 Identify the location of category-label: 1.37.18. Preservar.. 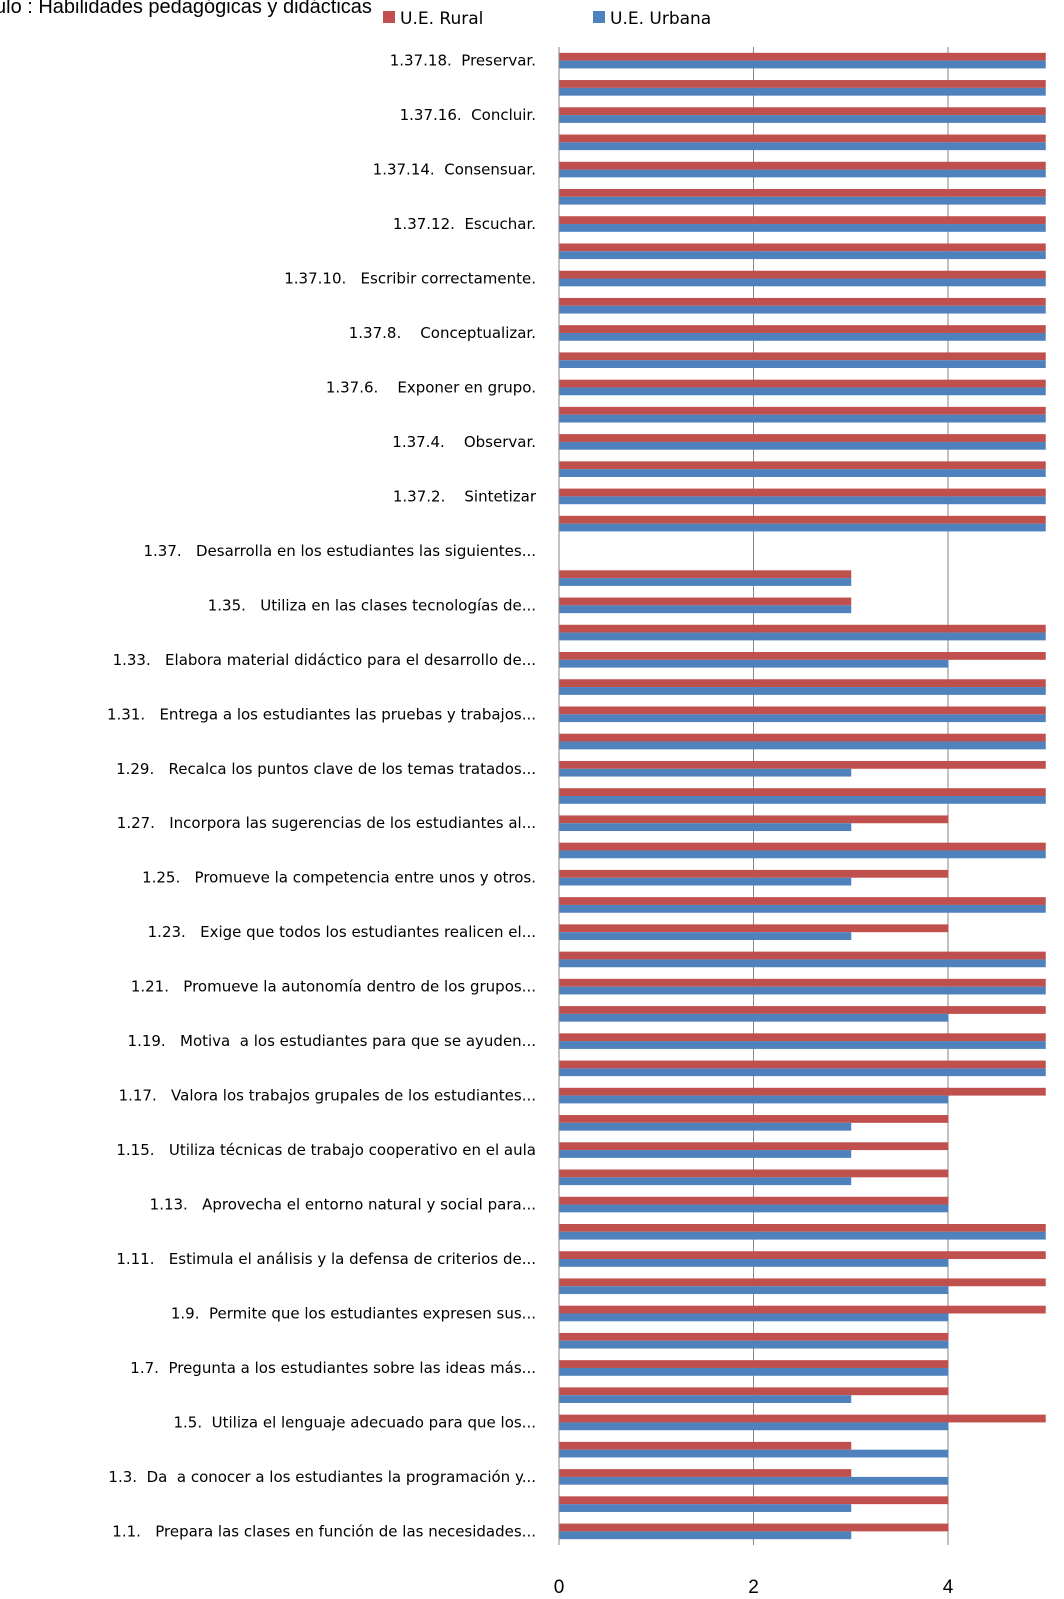
(463, 61).